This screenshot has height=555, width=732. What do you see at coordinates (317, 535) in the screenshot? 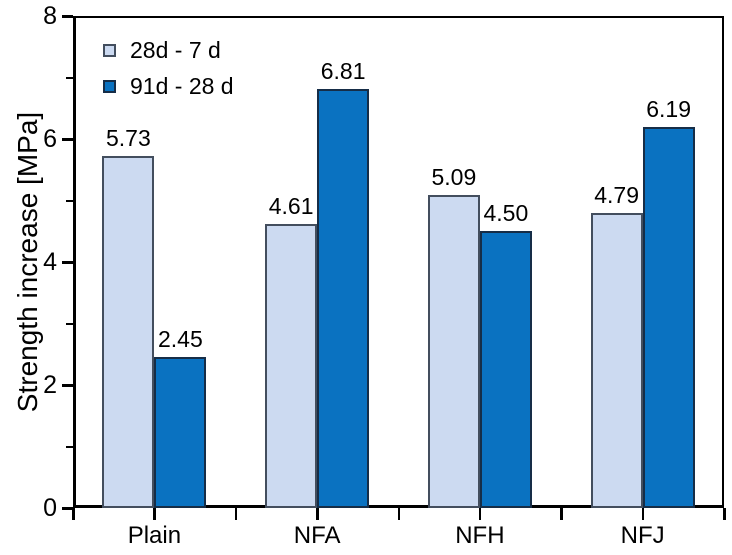
I see `x-category-label: NFA` at bounding box center [317, 535].